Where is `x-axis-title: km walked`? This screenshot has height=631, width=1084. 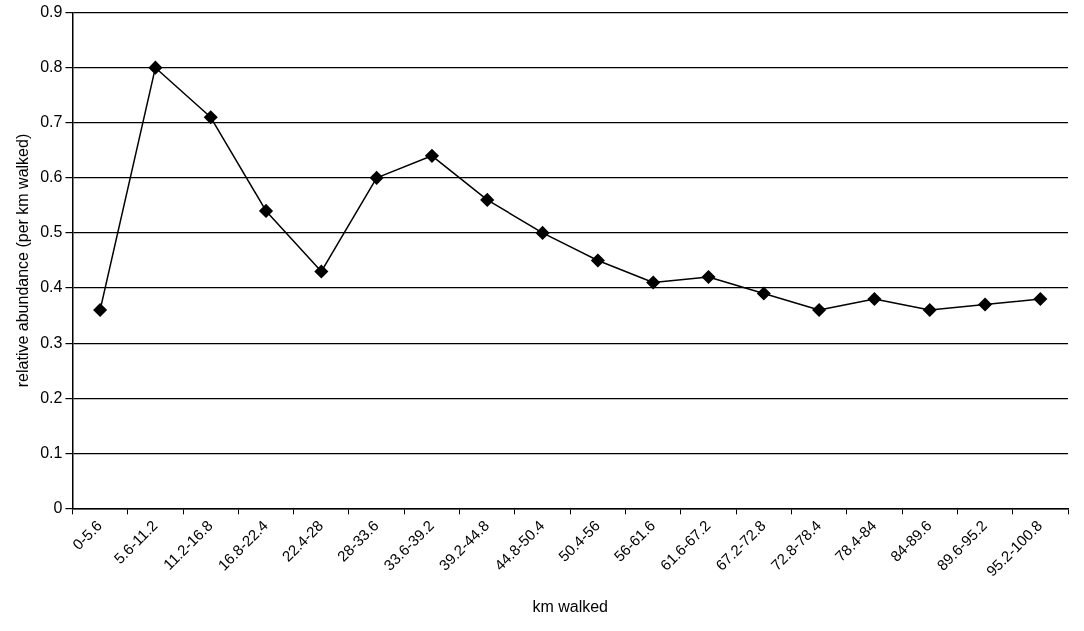
x-axis-title: km walked is located at coordinates (570, 606).